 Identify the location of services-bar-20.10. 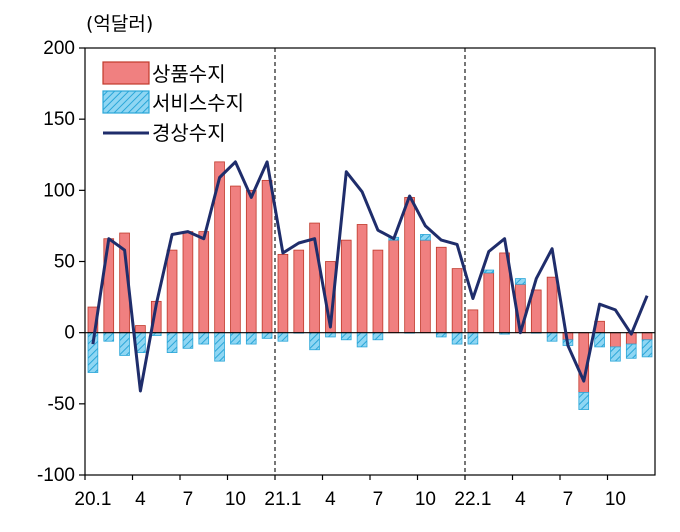
(235, 338).